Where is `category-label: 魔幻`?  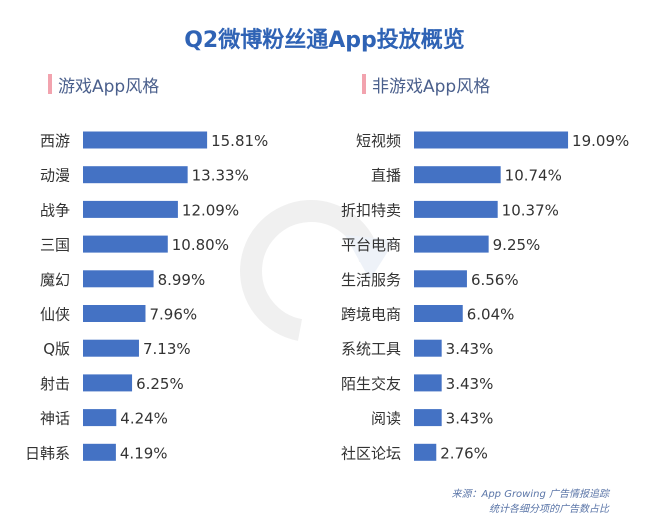 category-label: 魔幻 is located at coordinates (55, 280).